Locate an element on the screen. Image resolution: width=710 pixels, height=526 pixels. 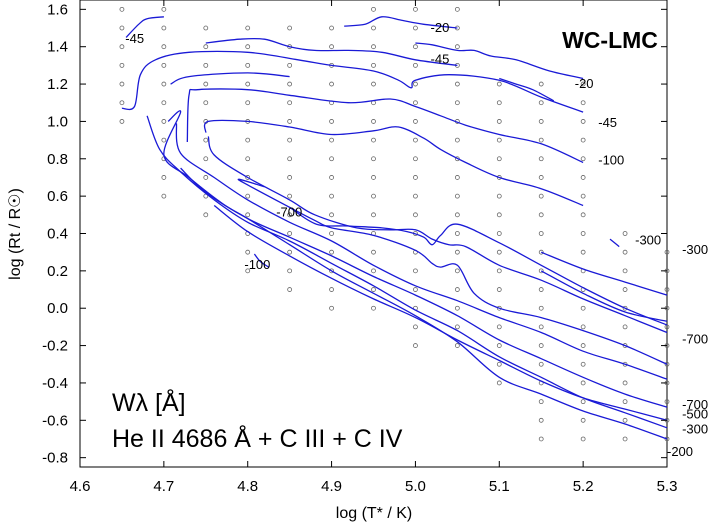
y-axis-label: log (Rt / R☉) is located at coordinates (15, 234).